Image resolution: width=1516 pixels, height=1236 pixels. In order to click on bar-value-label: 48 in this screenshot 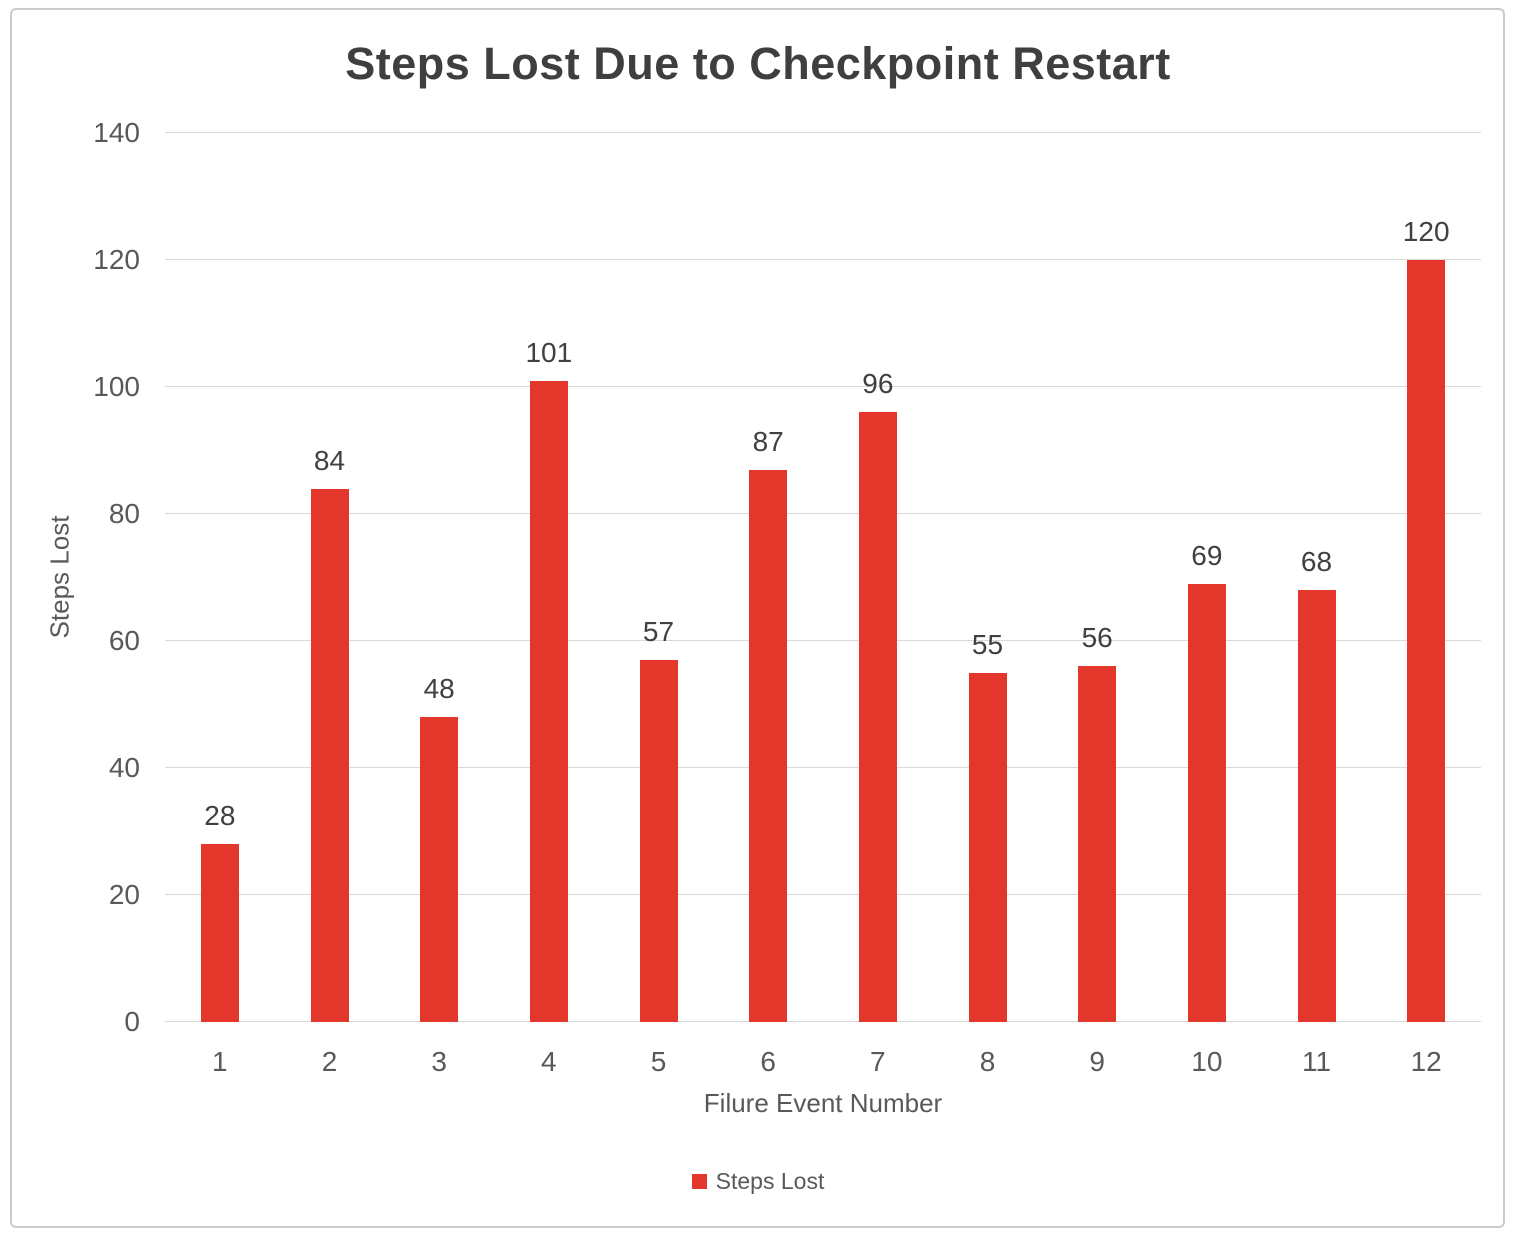, I will do `click(439, 689)`.